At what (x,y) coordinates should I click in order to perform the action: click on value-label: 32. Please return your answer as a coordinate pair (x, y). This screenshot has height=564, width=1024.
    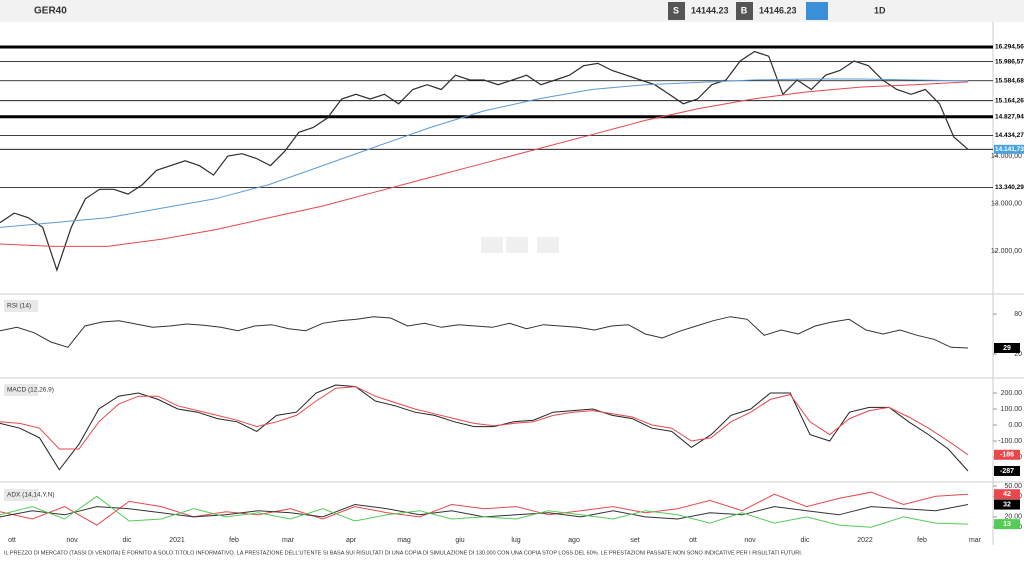
    Looking at the image, I should click on (1007, 504).